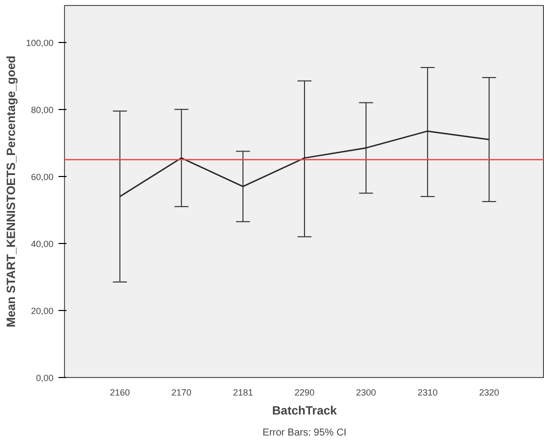 The image size is (544, 443). I want to click on y-tick-label: 0,00, so click(45, 378).